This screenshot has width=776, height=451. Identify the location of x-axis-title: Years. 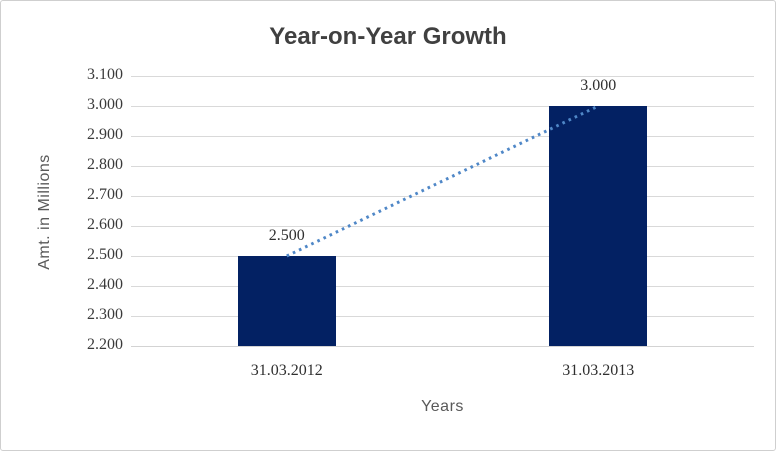
(442, 406).